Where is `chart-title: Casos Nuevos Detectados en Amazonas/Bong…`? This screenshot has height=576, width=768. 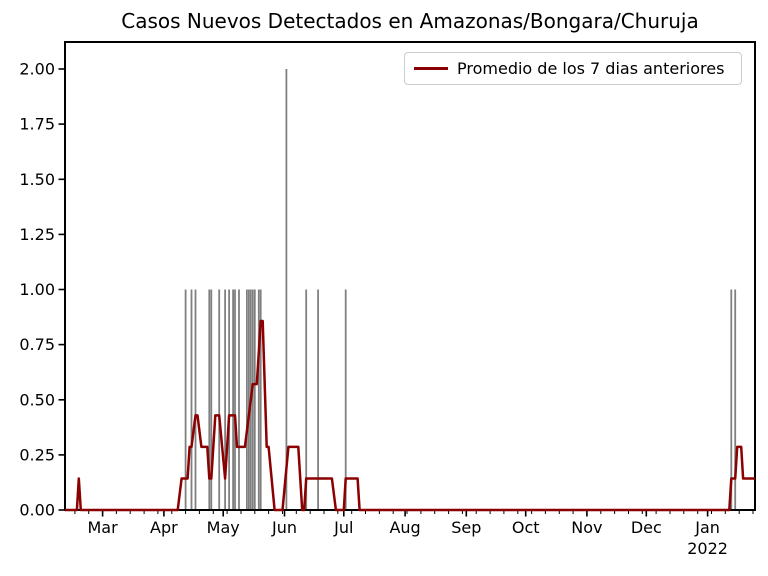
chart-title: Casos Nuevos Detectados en Amazonas/Bong… is located at coordinates (410, 21).